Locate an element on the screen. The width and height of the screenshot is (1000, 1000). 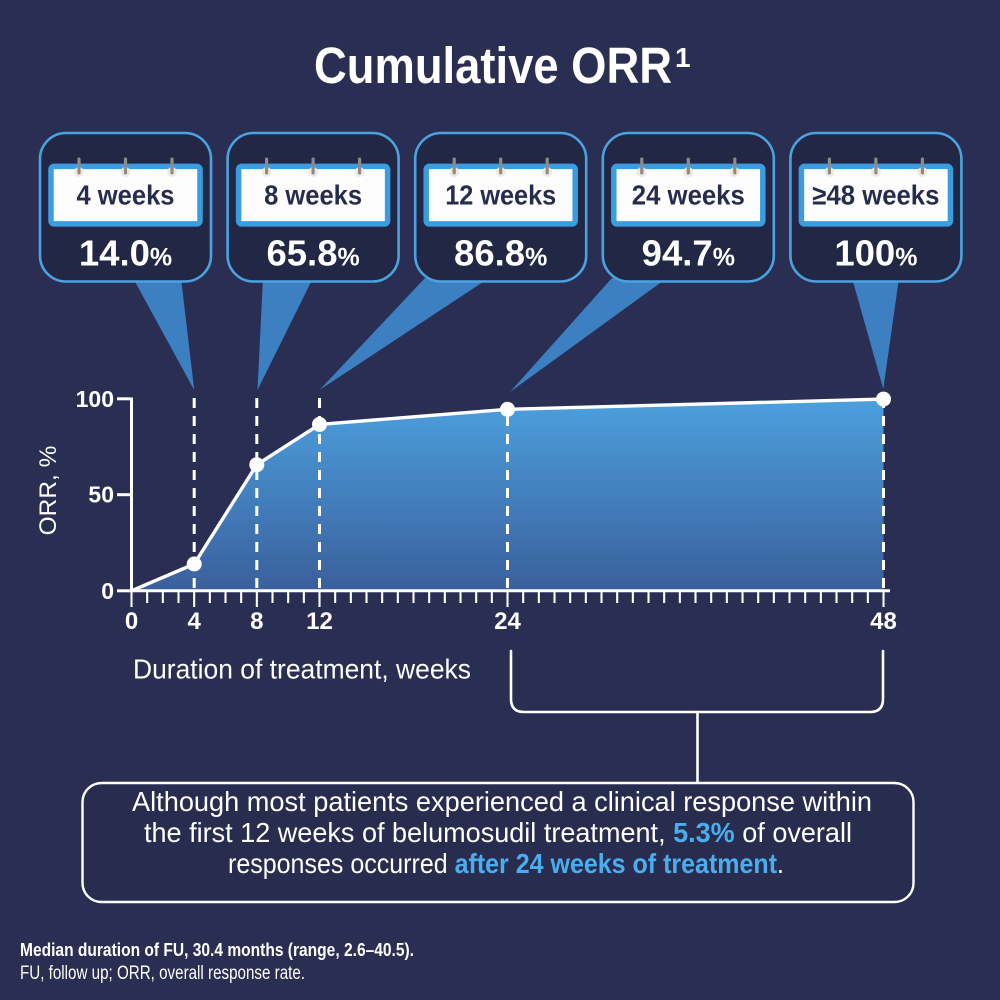
svg-text: 24 weeks is located at coordinates (688, 195).